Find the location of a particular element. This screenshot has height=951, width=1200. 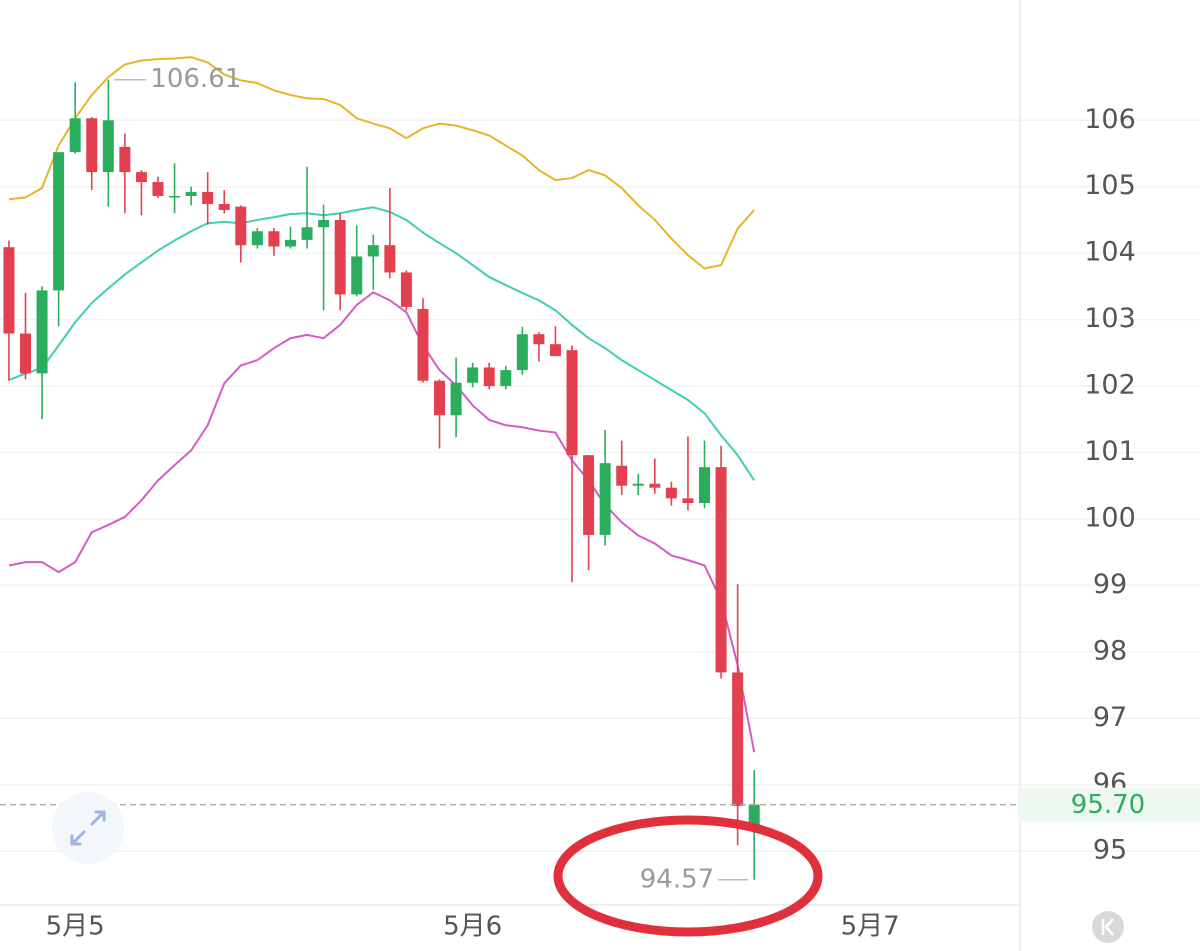

y-tick-label: 106 is located at coordinates (1110, 119).